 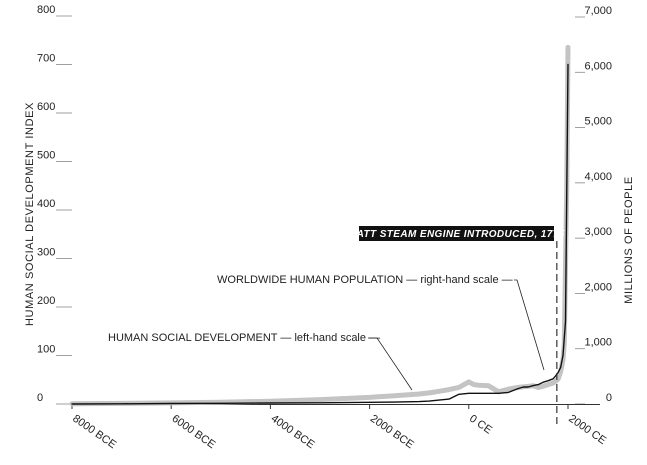 I want to click on population-label-main: WORLDWIDE HUMAN POPULATION, so click(x=310, y=280).